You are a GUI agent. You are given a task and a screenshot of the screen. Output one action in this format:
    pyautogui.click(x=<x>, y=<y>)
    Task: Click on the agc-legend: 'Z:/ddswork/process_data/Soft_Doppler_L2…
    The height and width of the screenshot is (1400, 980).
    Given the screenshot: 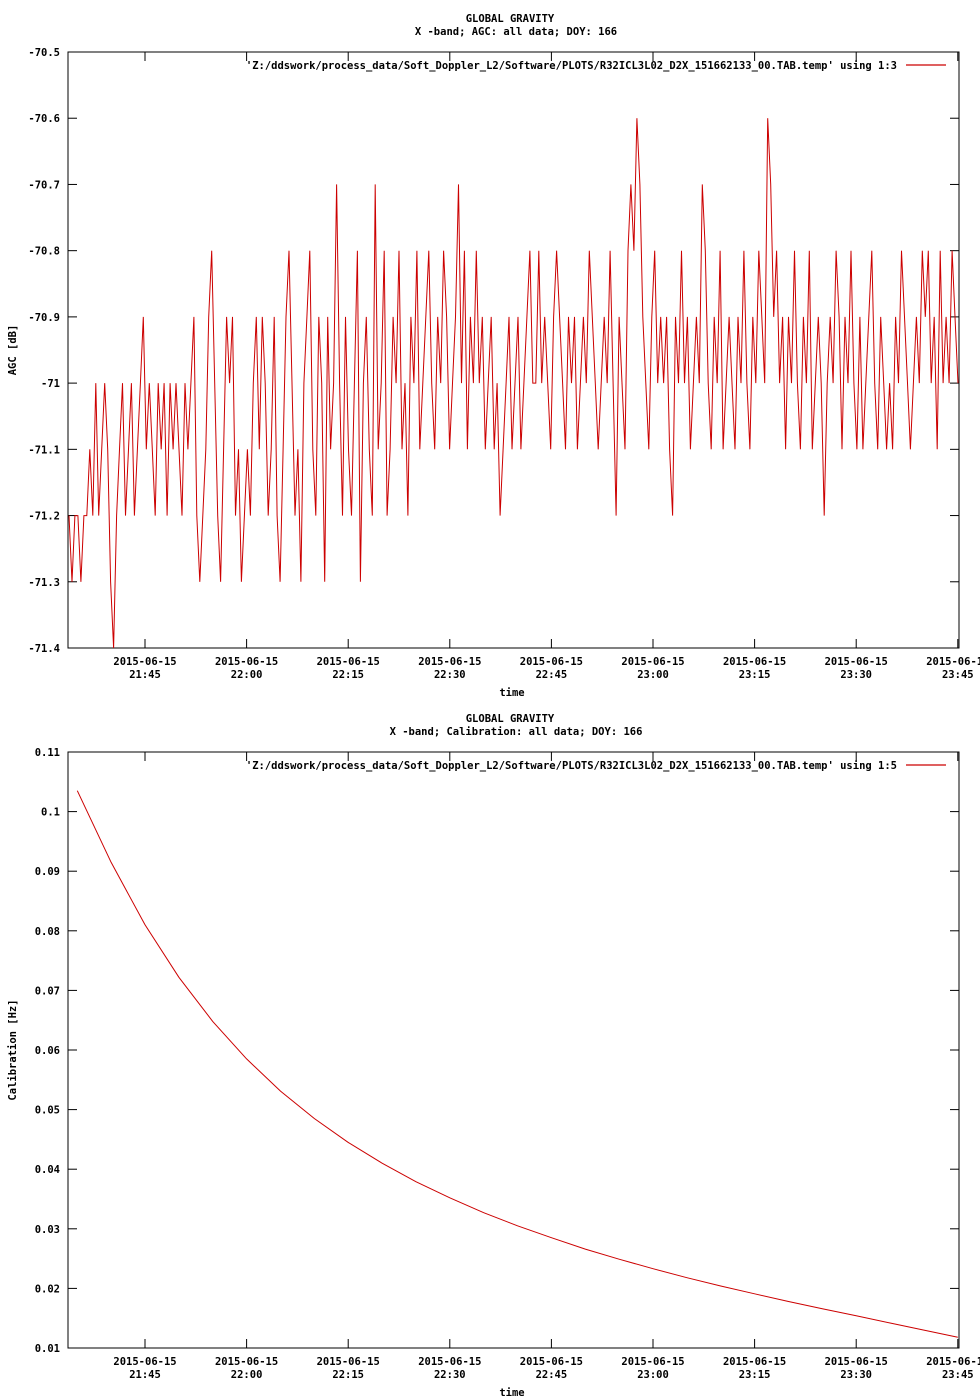 What is the action you would take?
    pyautogui.click(x=596, y=66)
    